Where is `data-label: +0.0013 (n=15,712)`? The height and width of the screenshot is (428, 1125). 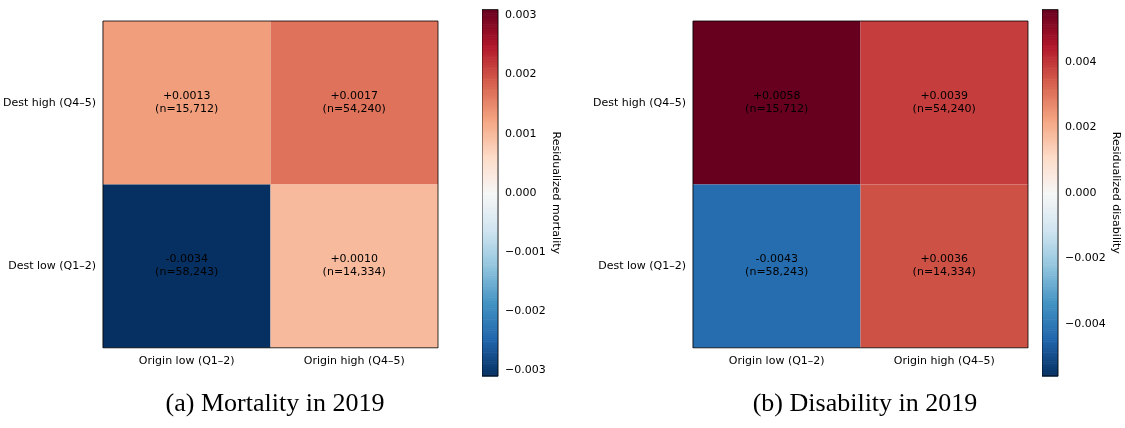
data-label: +0.0013 (n=15,712) is located at coordinates (187, 102).